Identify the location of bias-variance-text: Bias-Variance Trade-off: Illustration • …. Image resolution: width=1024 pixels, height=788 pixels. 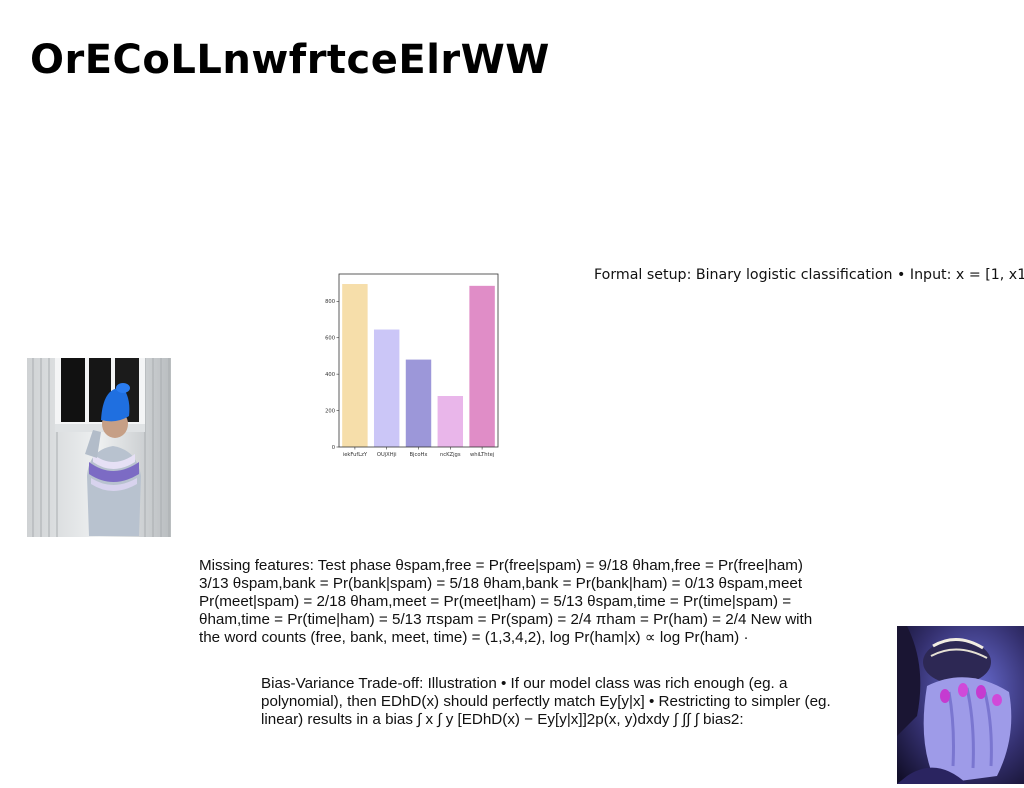
(546, 701).